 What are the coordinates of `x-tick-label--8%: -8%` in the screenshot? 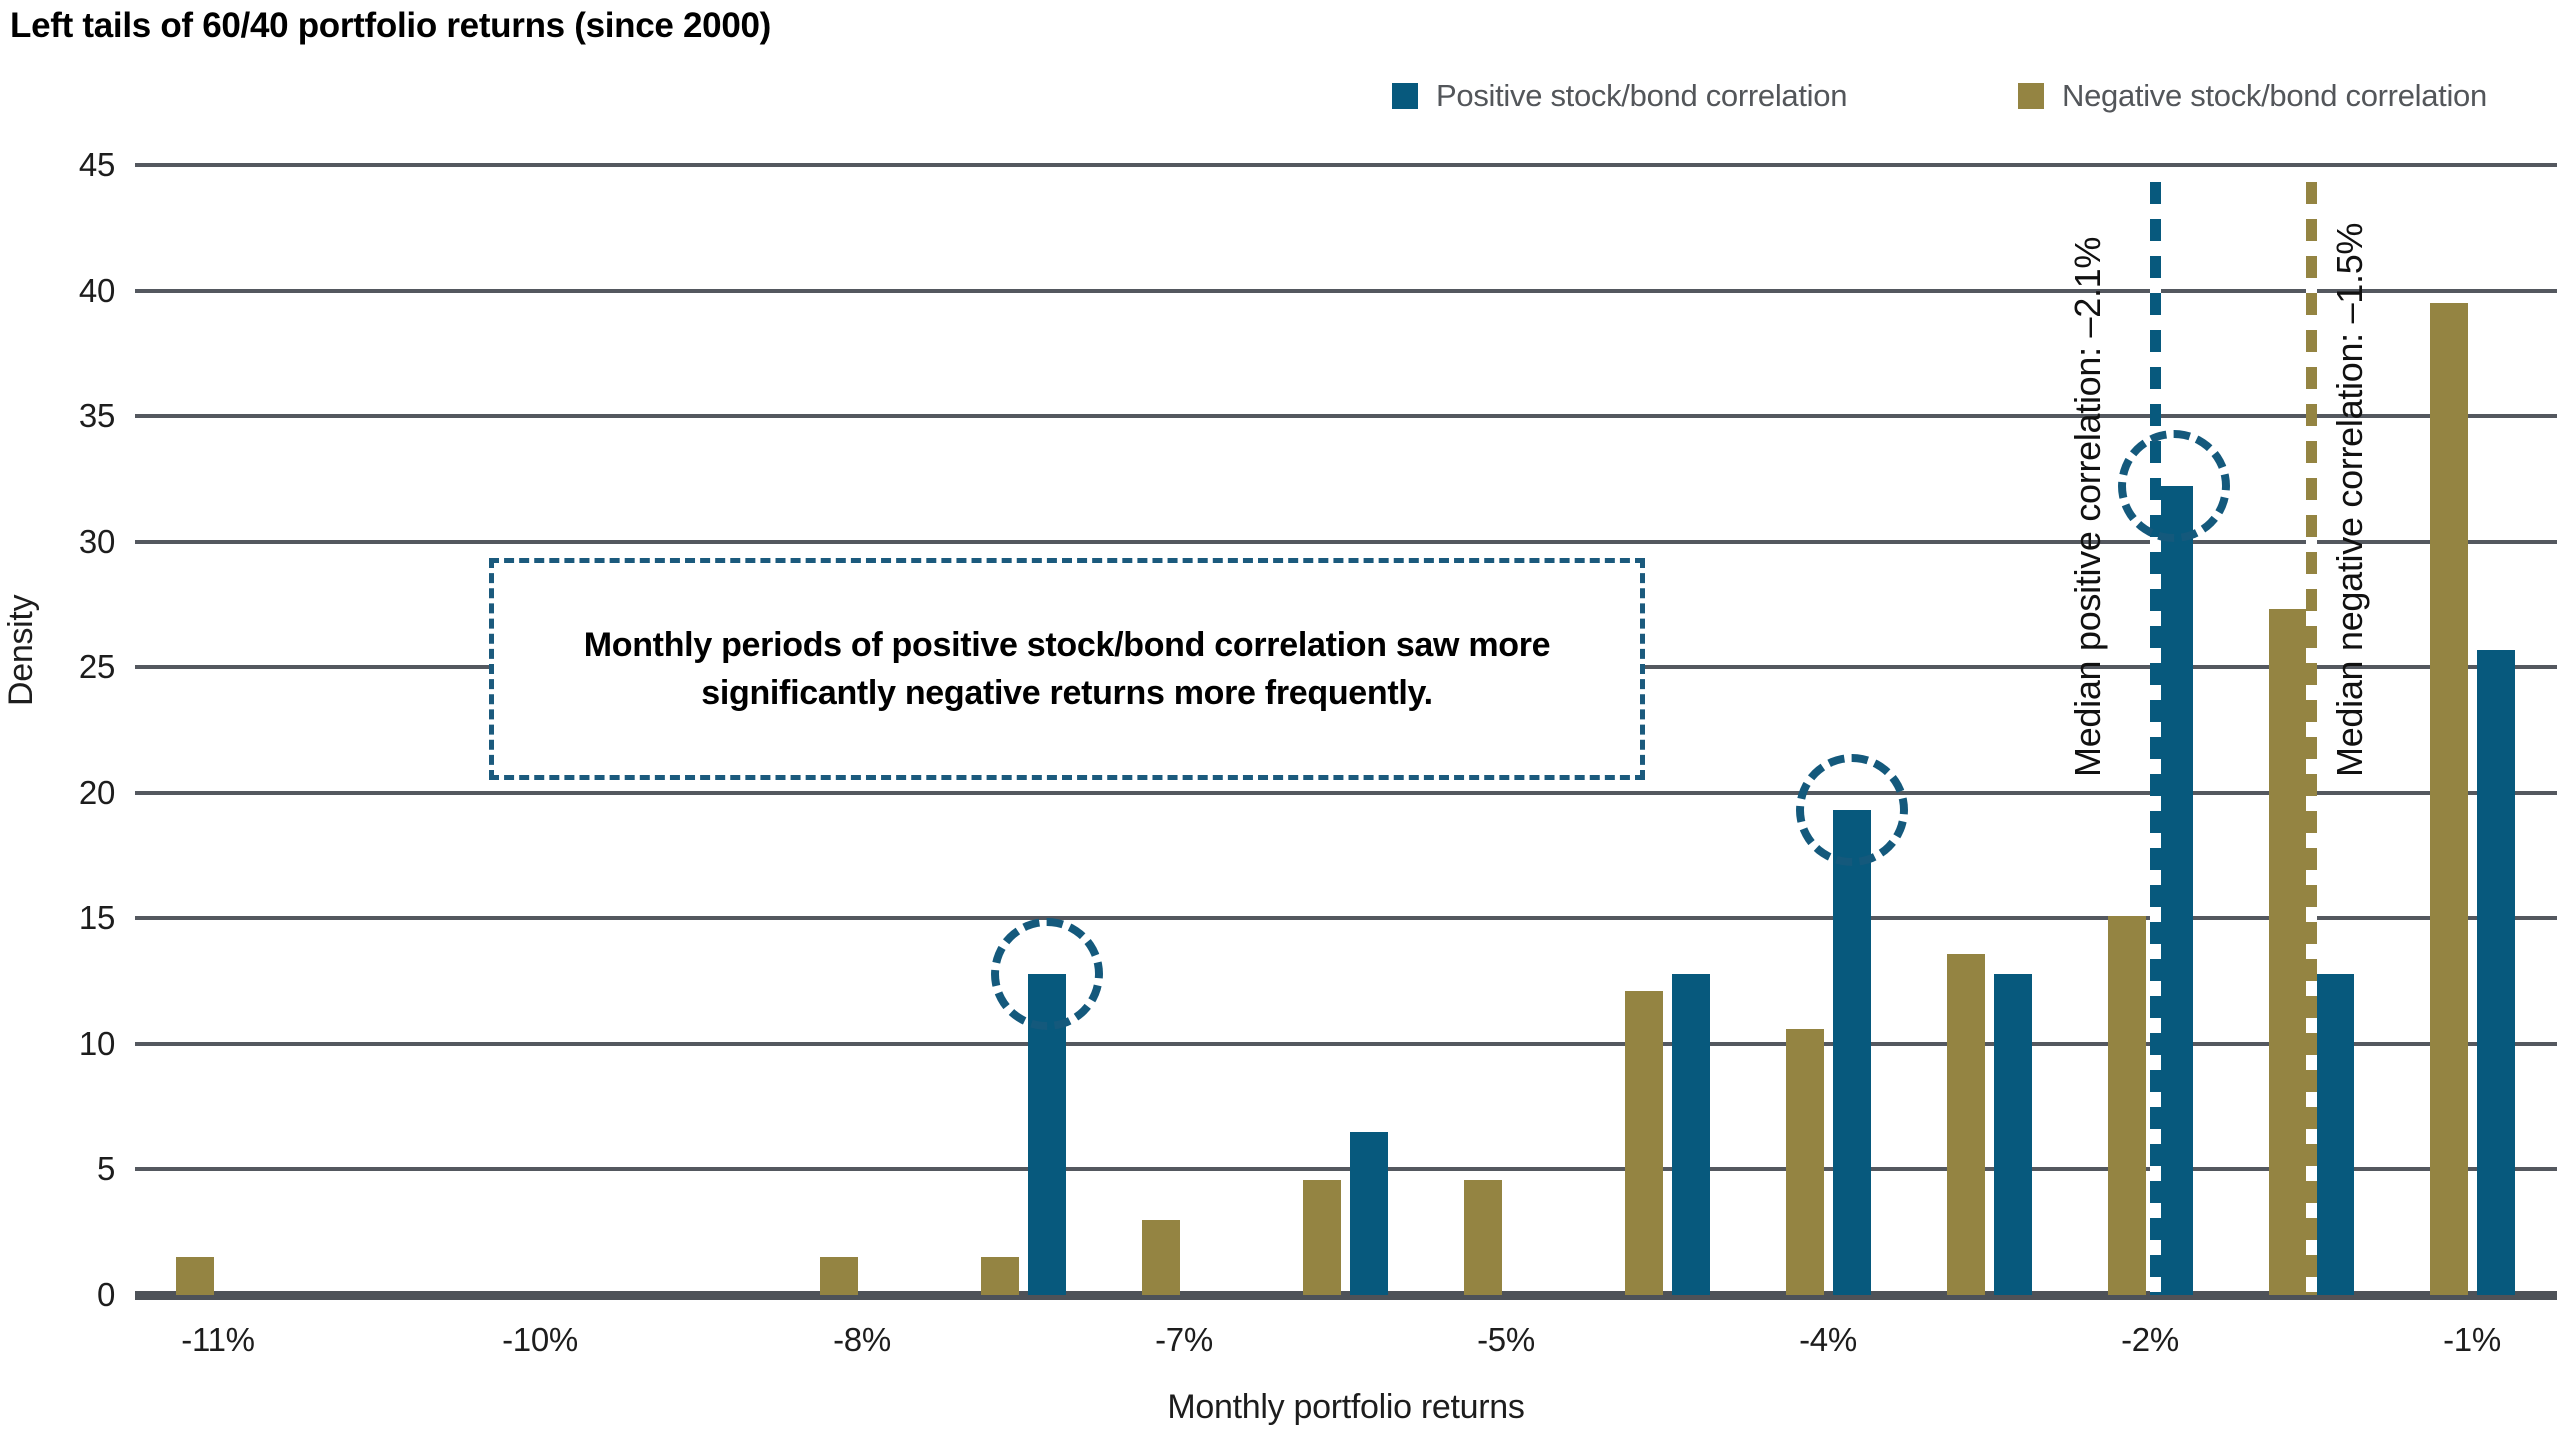 It's located at (862, 1339).